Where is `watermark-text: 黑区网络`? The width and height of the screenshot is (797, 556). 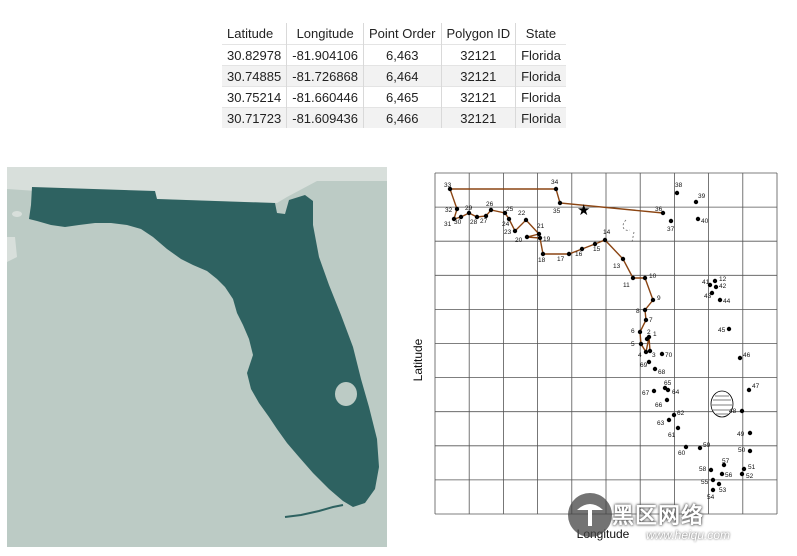 watermark-text: 黑区网络 is located at coordinates (658, 515).